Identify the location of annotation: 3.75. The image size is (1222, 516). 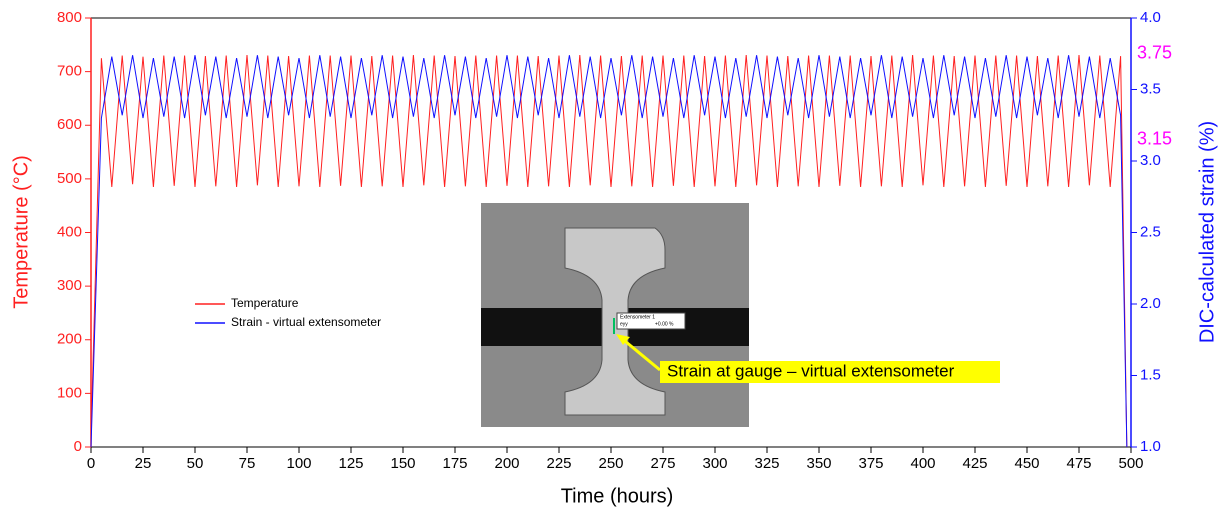
(1154, 53).